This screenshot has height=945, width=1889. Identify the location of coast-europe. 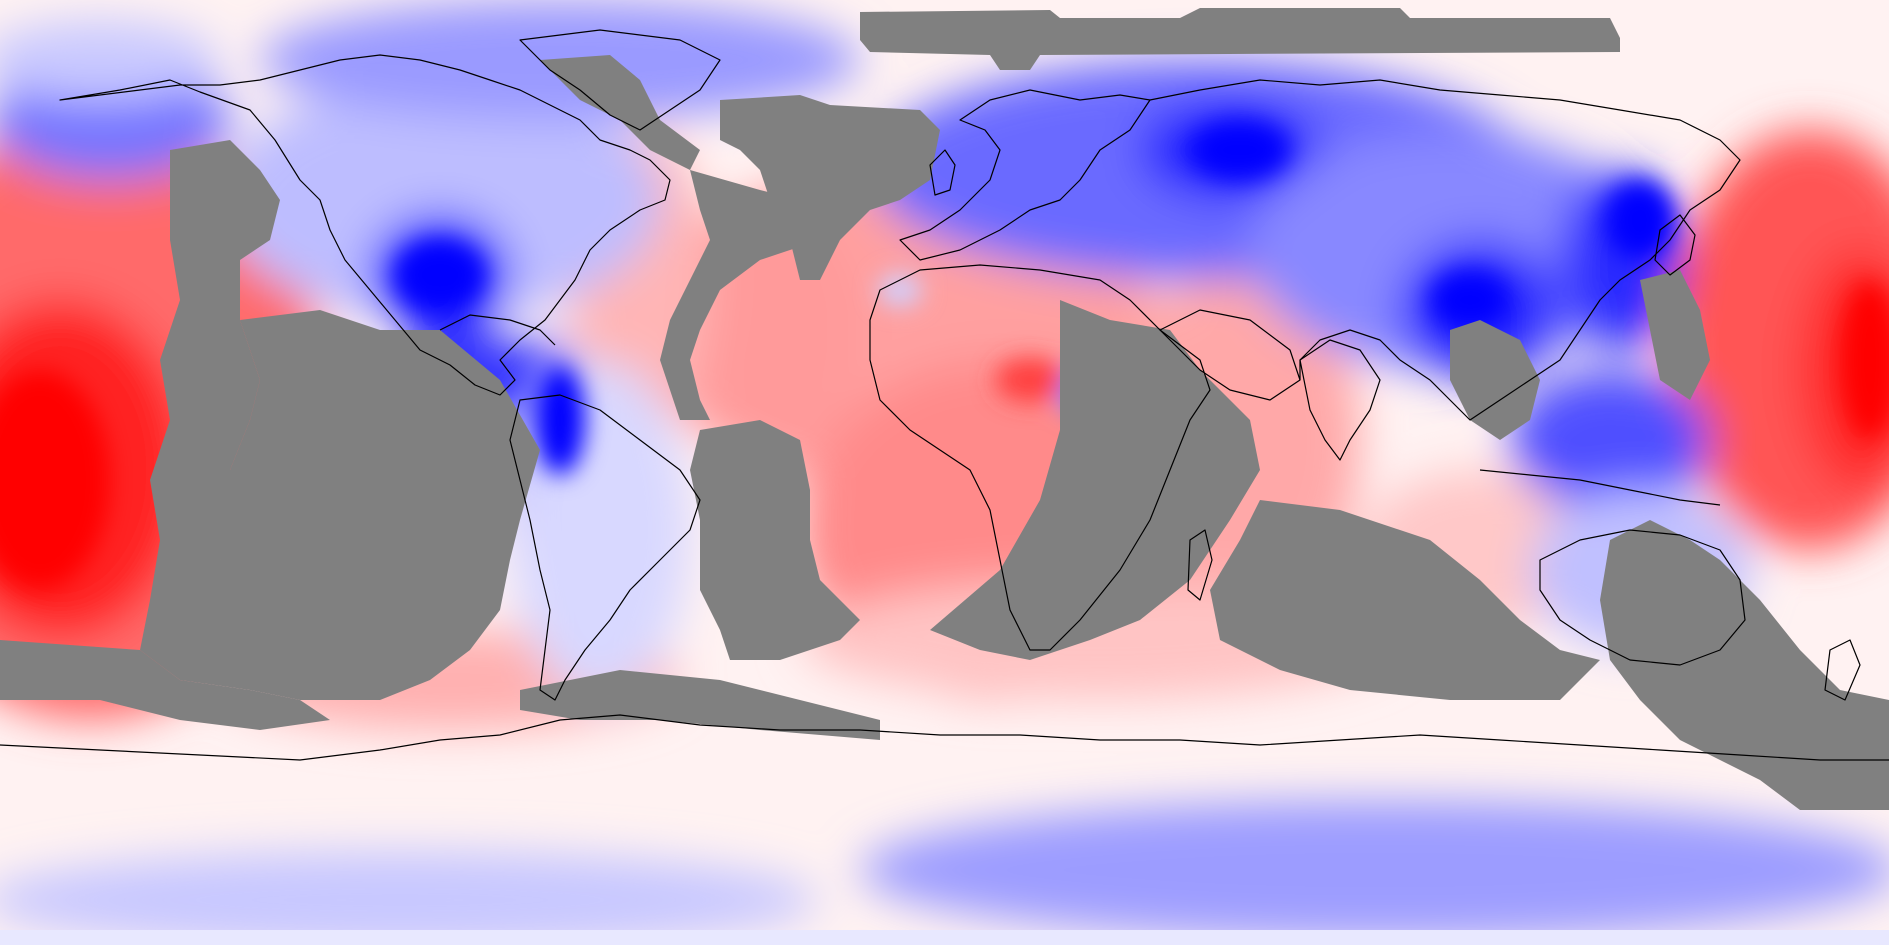
(1025, 175).